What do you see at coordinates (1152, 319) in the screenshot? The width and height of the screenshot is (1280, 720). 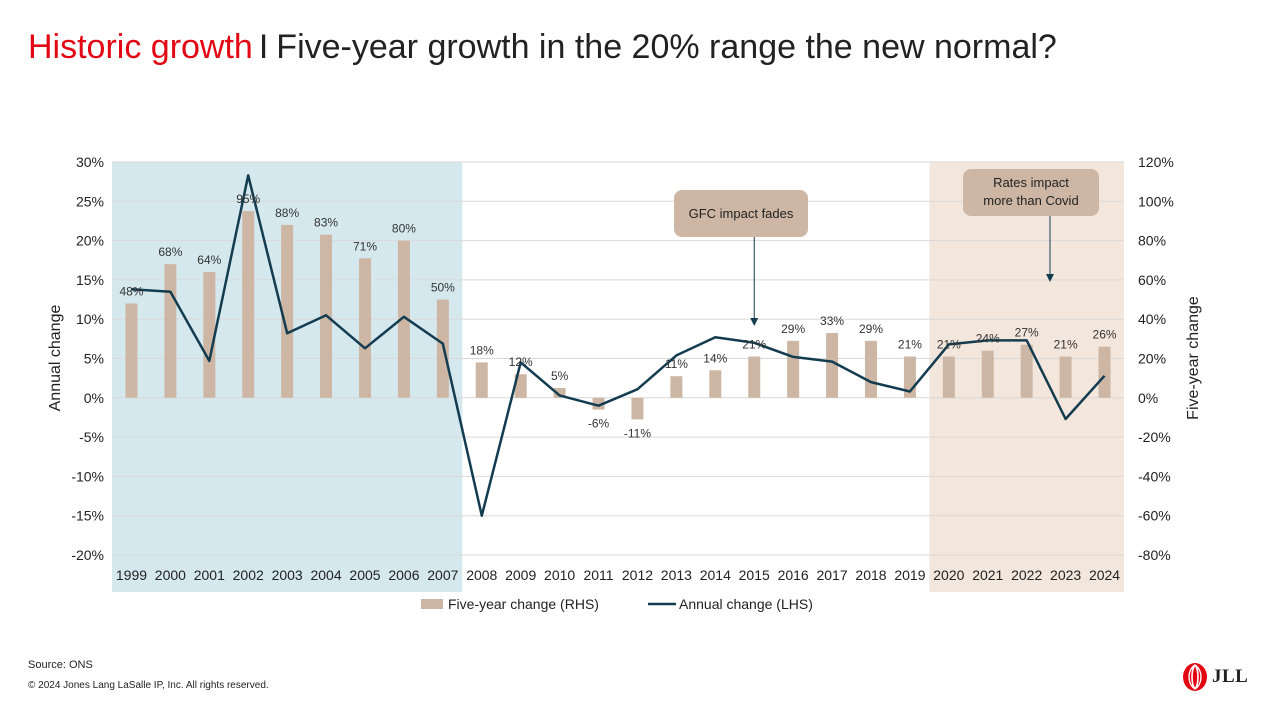 I see `y2-tick-label: 40%` at bounding box center [1152, 319].